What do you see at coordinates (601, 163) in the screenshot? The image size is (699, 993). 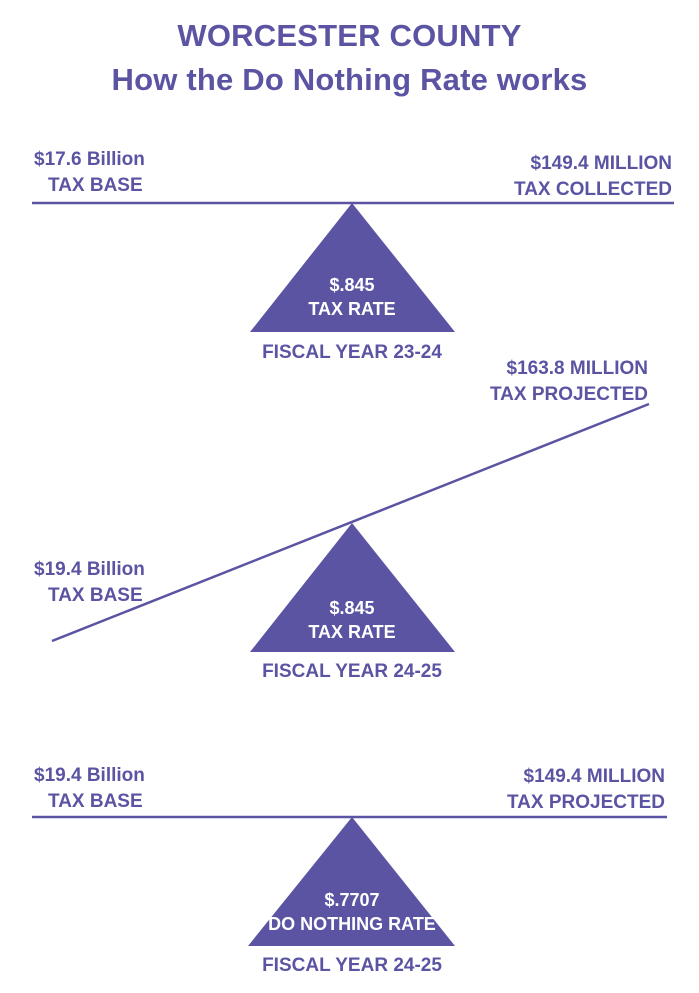 I see `tax-collected-value: $149.4 MILLION` at bounding box center [601, 163].